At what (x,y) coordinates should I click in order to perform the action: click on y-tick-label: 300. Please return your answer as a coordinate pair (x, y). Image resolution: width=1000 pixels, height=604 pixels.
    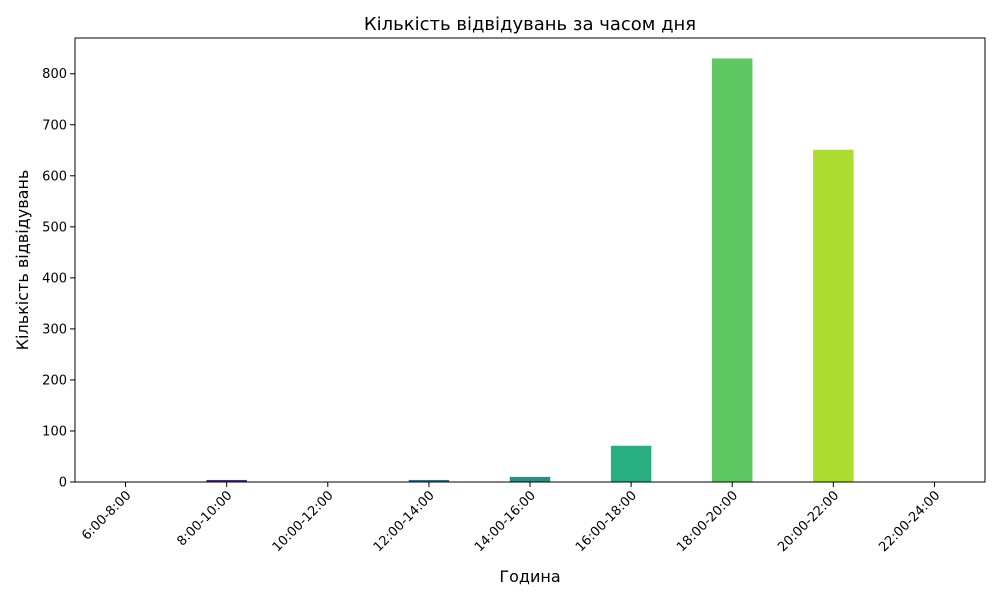
    Looking at the image, I should click on (54, 329).